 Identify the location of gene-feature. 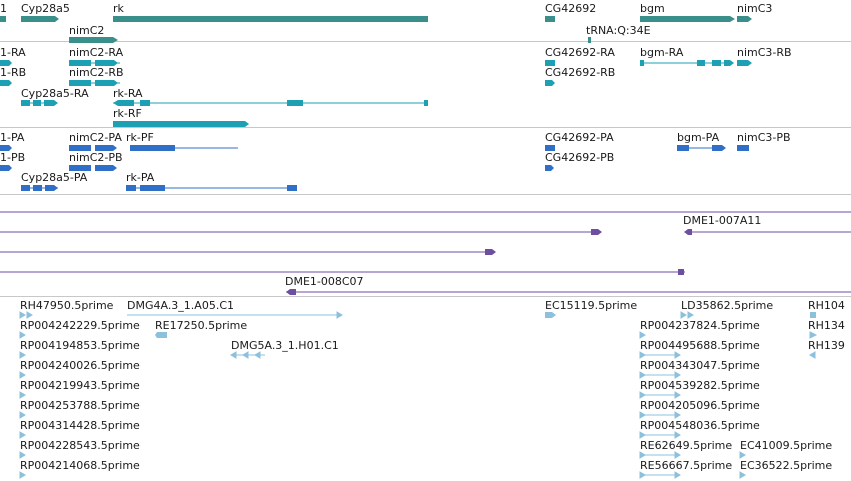
(3, 19).